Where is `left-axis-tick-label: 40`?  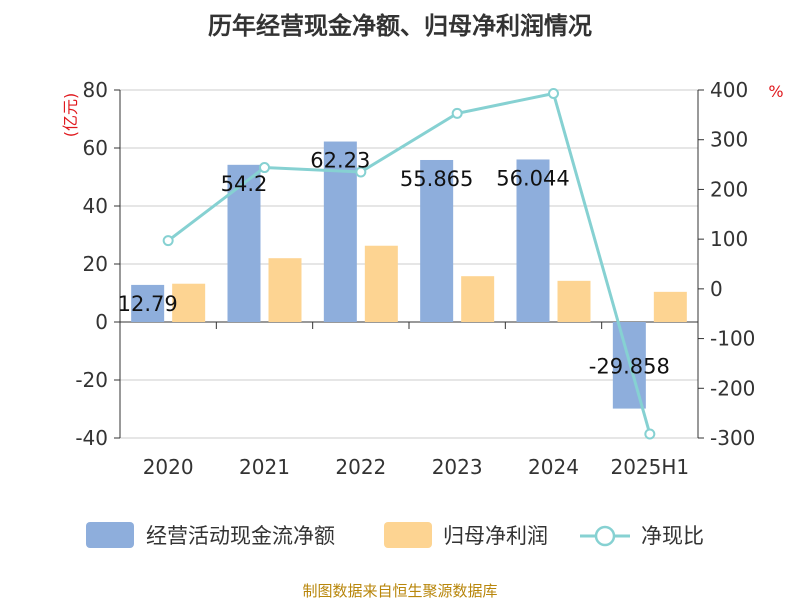
left-axis-tick-label: 40 is located at coordinates (95, 206).